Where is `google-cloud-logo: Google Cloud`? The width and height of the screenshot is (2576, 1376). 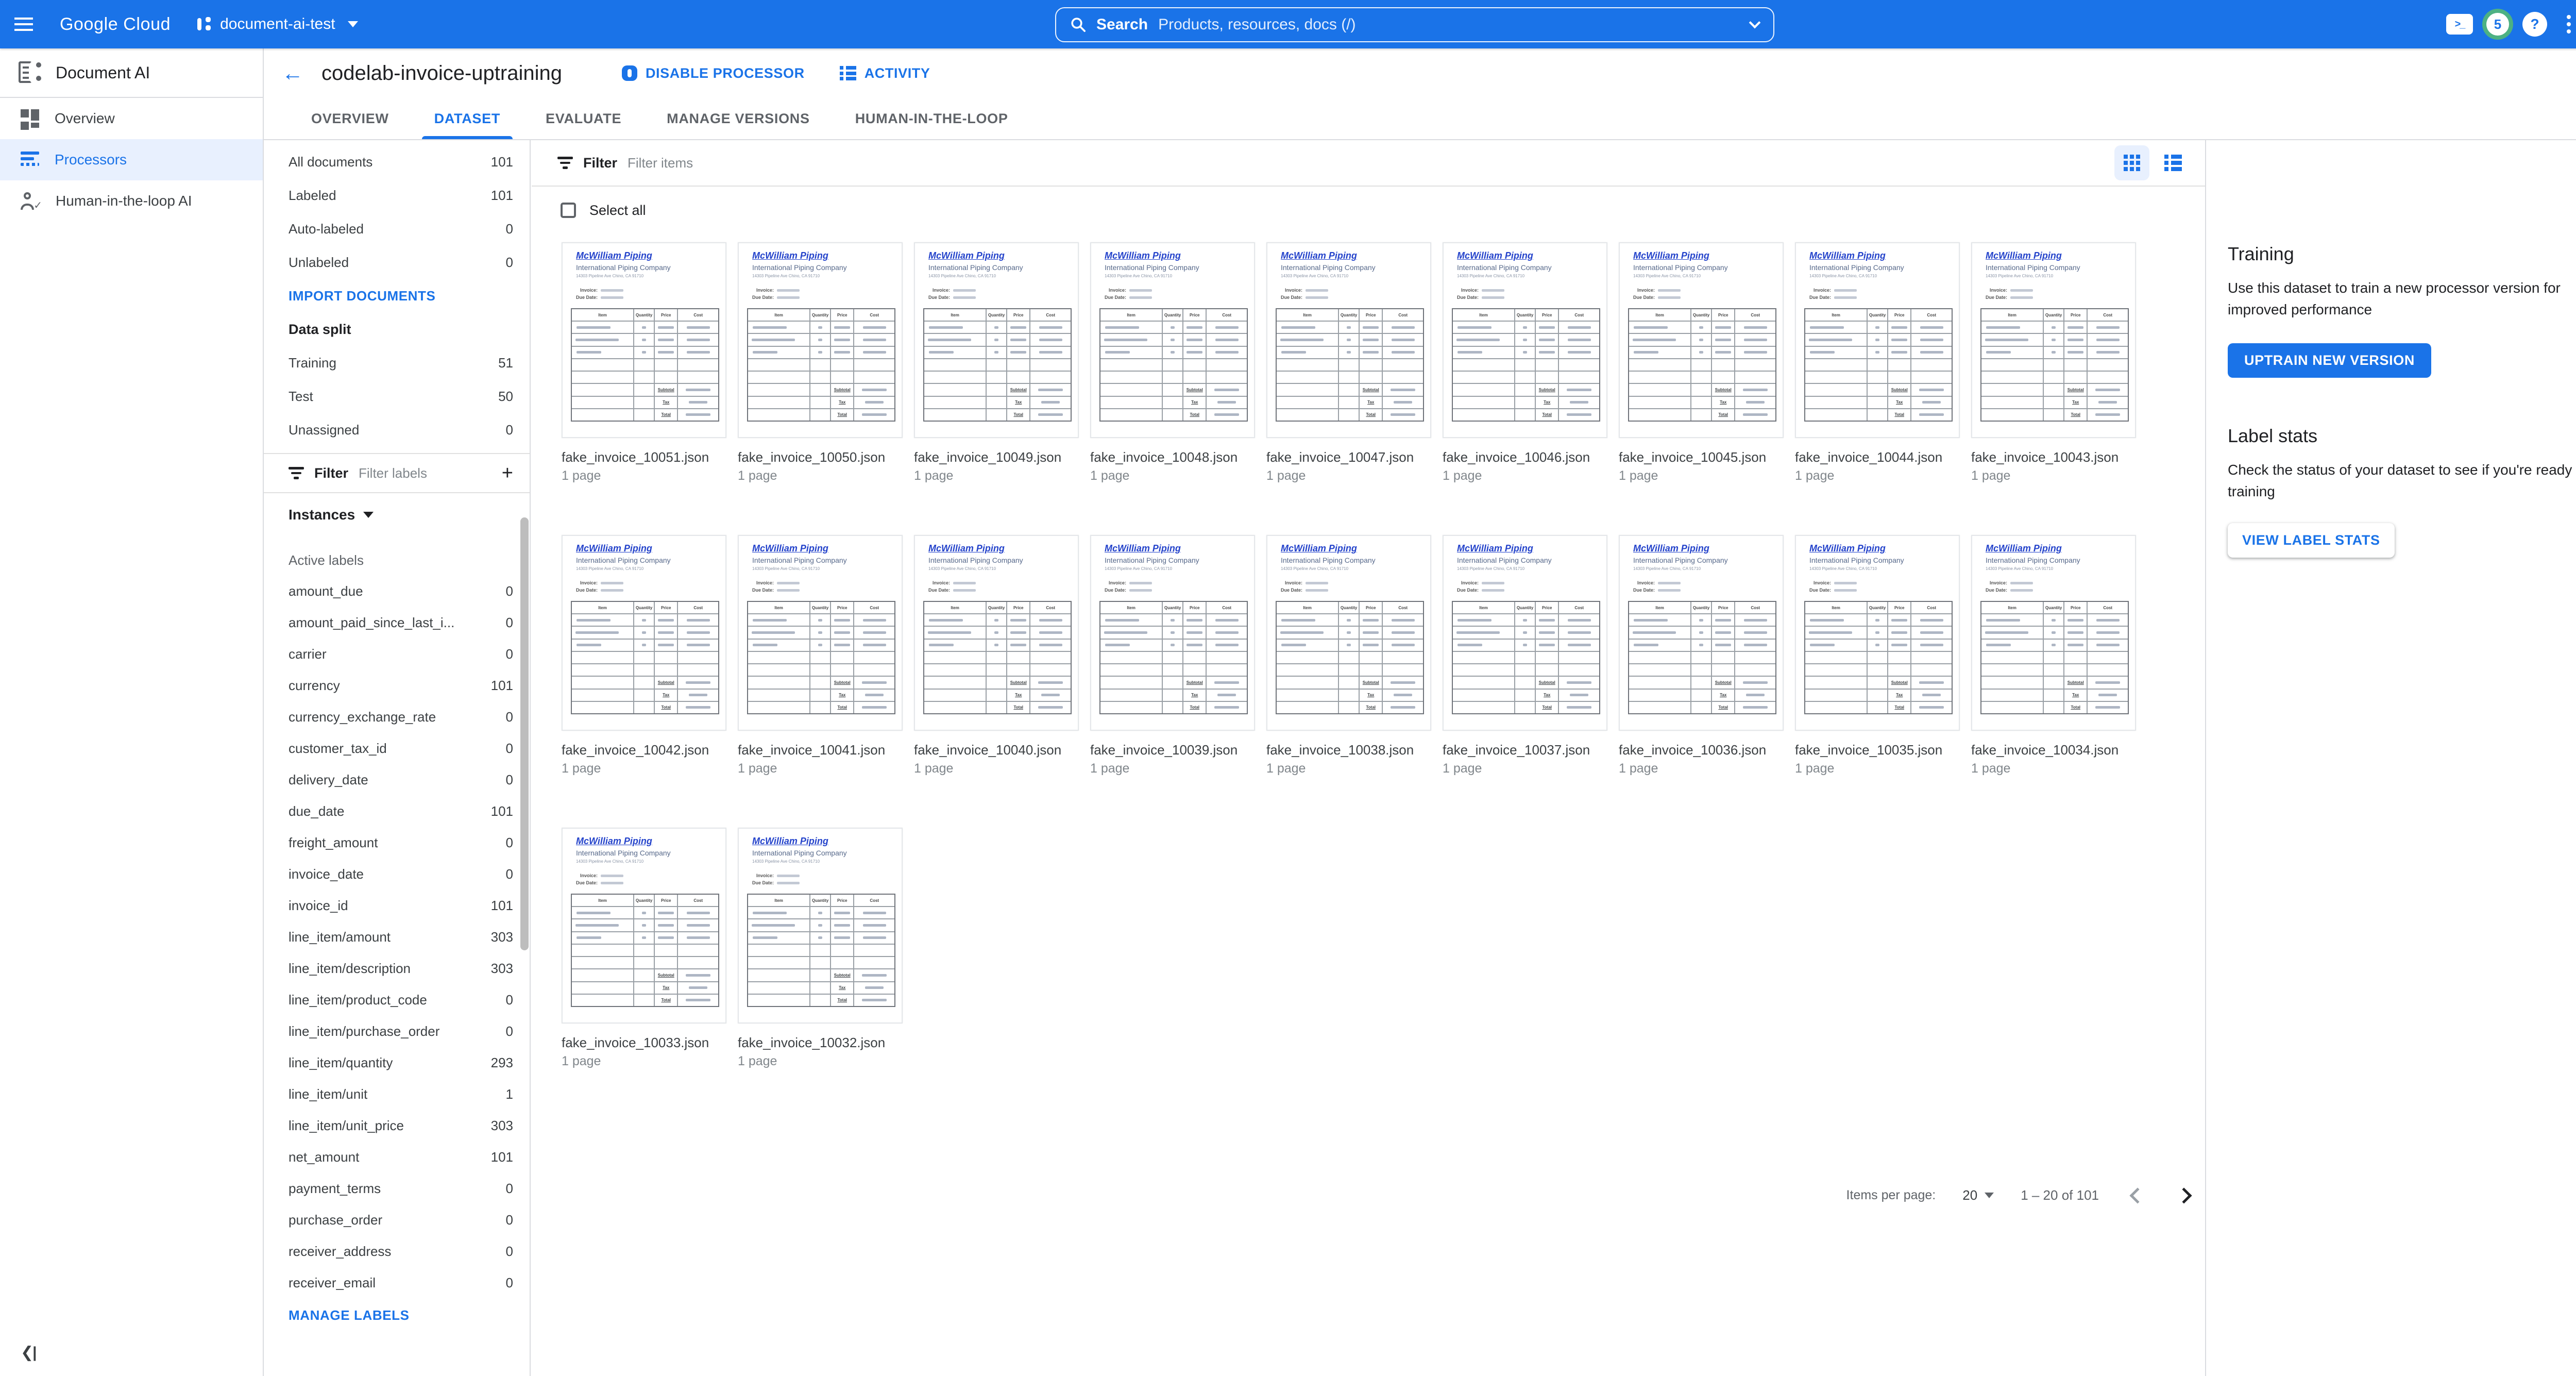 google-cloud-logo: Google Cloud is located at coordinates (115, 24).